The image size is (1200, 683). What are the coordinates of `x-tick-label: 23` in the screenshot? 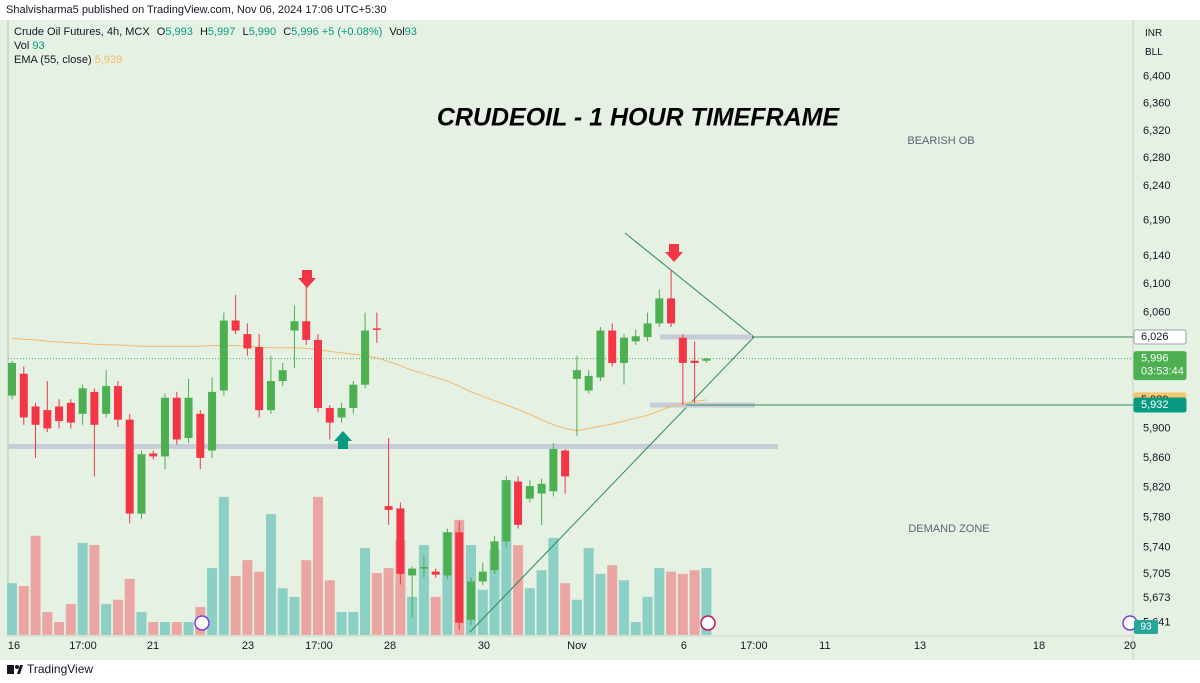 It's located at (248, 646).